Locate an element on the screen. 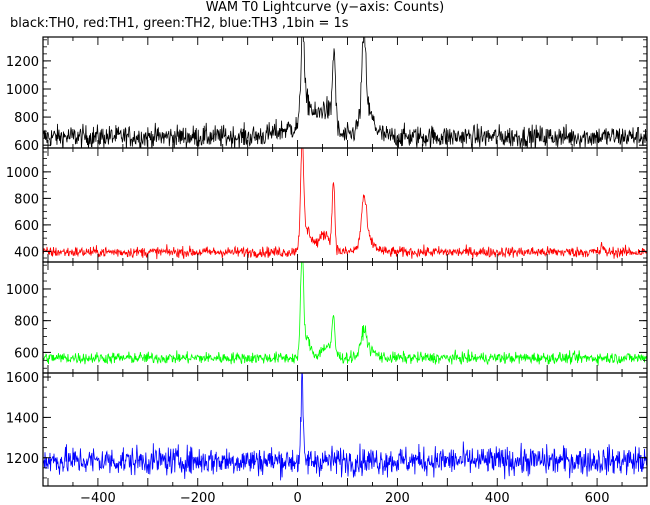  x-tick-label: 200 is located at coordinates (397, 498).